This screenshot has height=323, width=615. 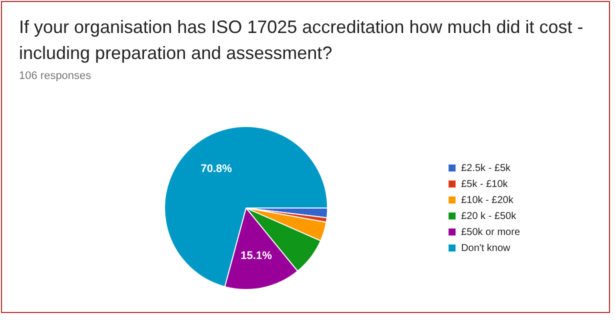 What do you see at coordinates (301, 40) in the screenshot?
I see `chart-title: If your organisation has ISO 17025 accreditation how much did it cost - including preparation and assessment?` at bounding box center [301, 40].